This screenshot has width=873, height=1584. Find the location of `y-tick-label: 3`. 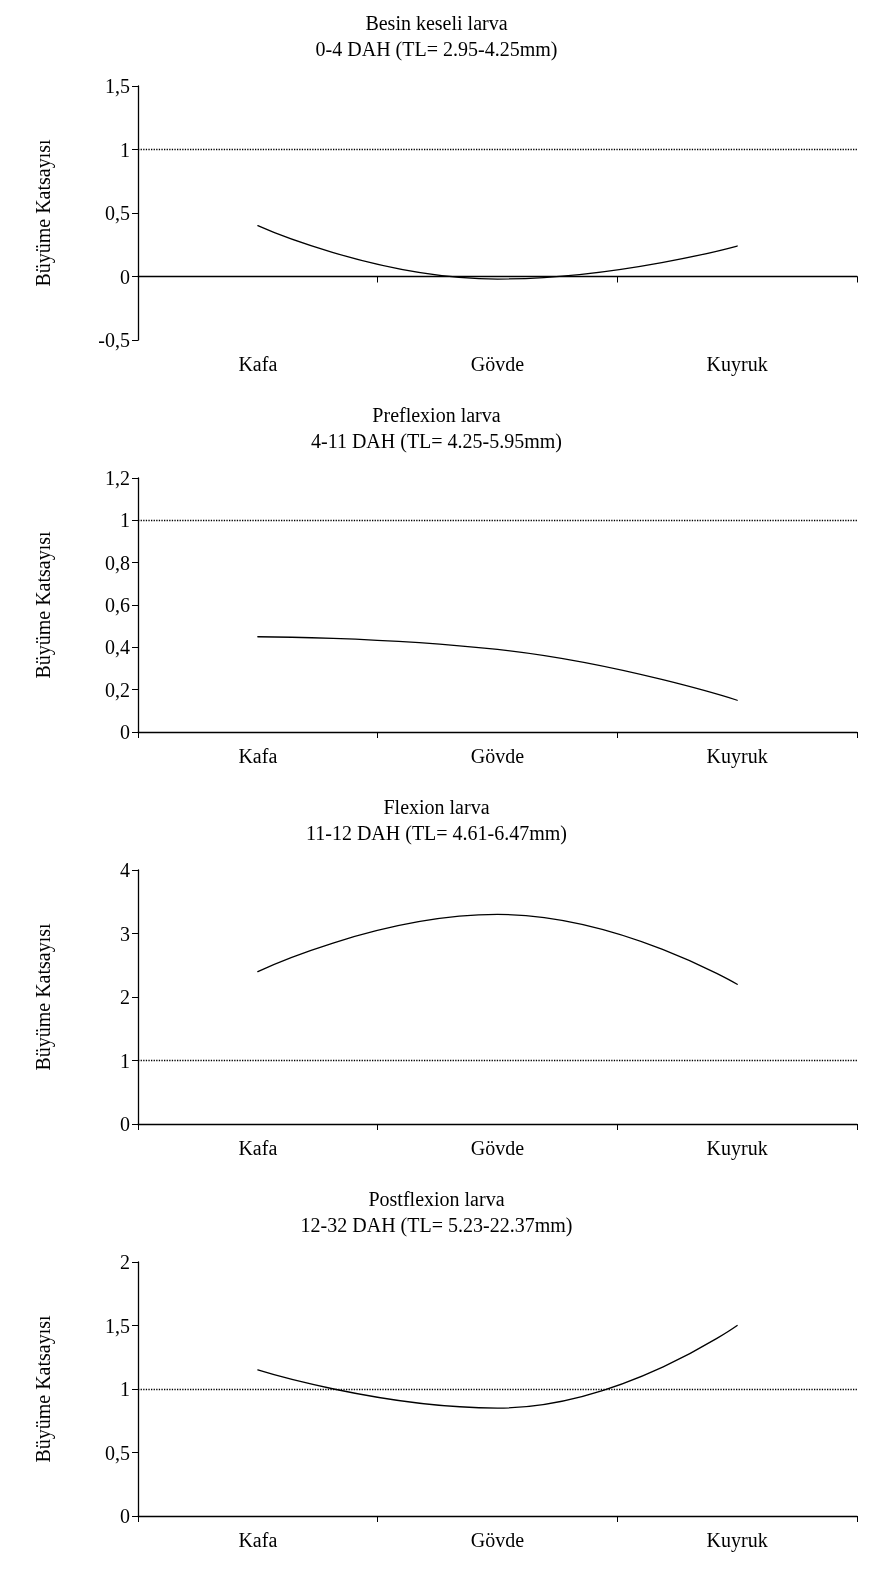

y-tick-label: 3 is located at coordinates (125, 933).